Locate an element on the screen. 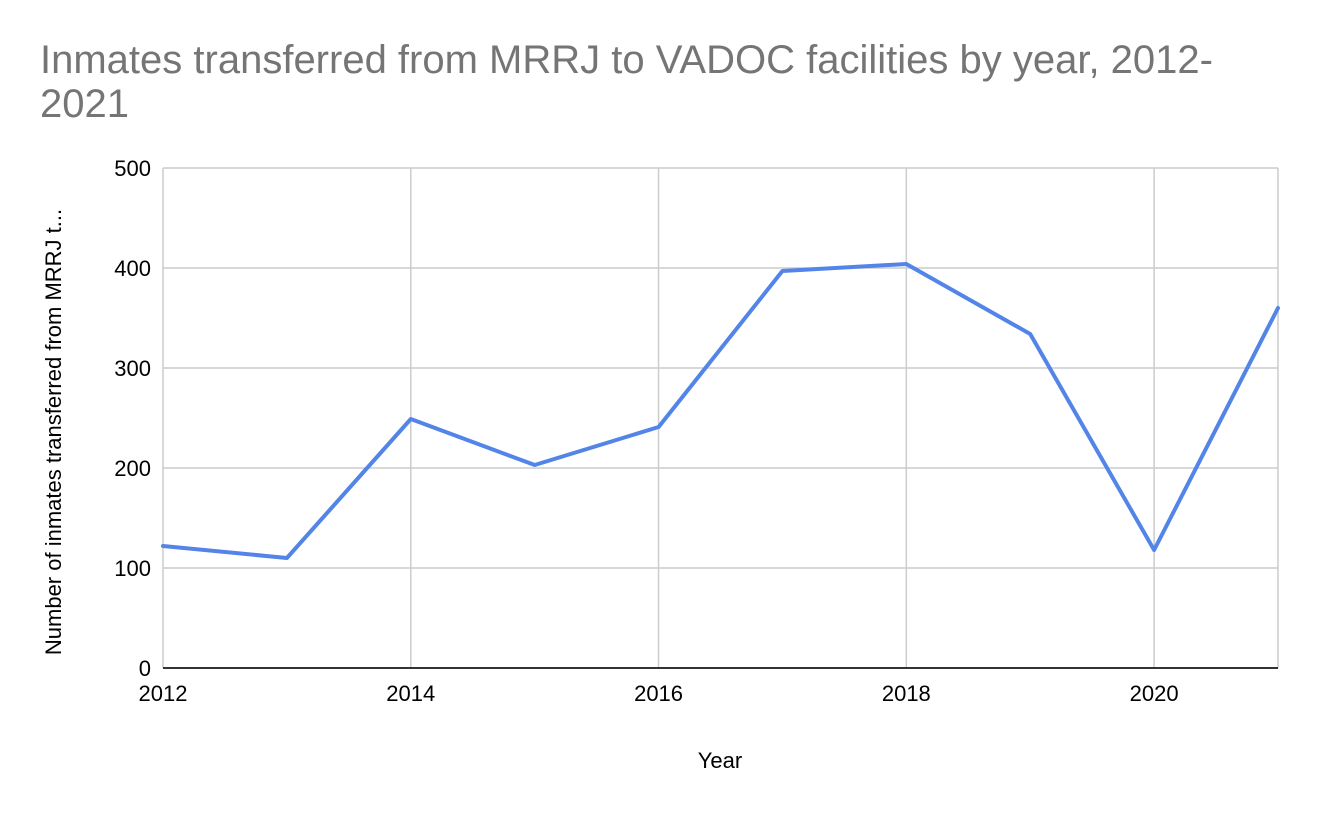  y-tick-label: 200 is located at coordinates (132, 468).